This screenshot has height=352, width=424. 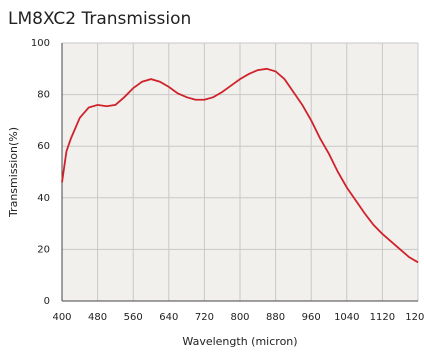 I want to click on x-tick-label: 960, so click(x=311, y=317).